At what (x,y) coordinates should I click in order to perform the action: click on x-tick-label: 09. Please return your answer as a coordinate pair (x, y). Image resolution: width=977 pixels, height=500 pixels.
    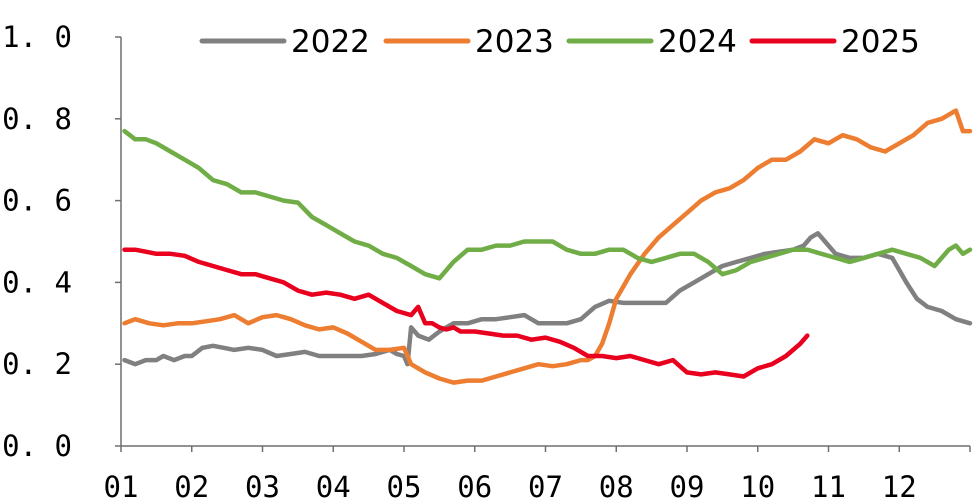
    Looking at the image, I should click on (687, 485).